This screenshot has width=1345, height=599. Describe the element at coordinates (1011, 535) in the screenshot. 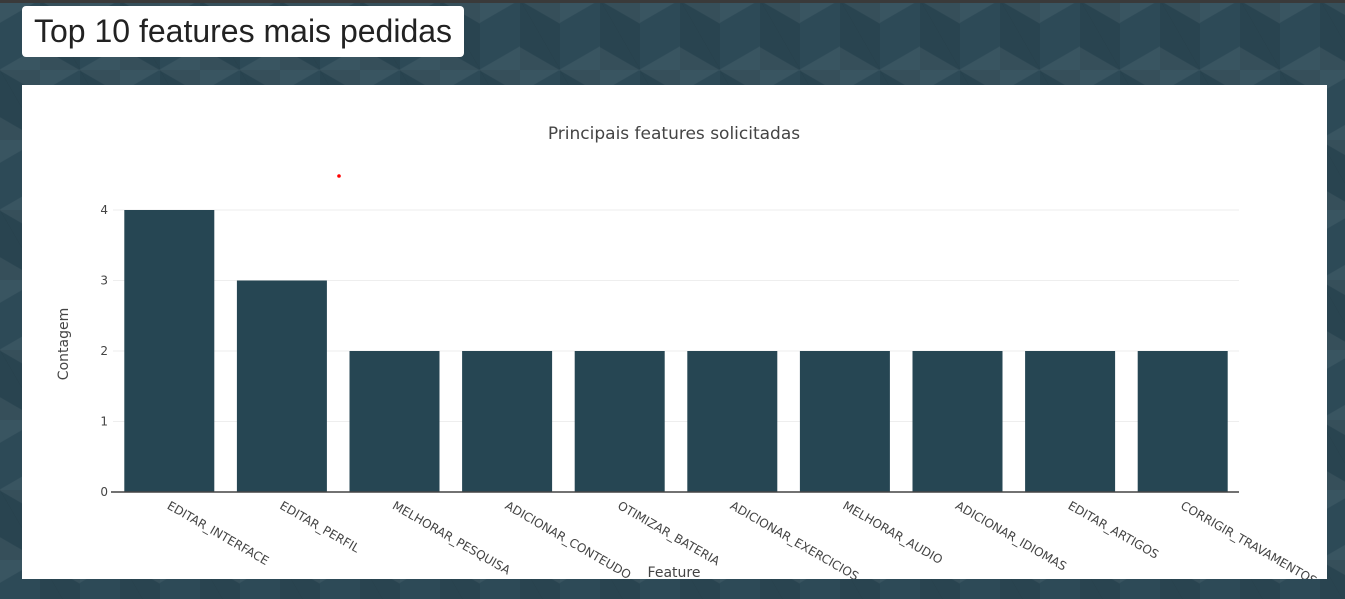

I see `x-tick-label: ADICIONAR_IDIOMAS` at that location.